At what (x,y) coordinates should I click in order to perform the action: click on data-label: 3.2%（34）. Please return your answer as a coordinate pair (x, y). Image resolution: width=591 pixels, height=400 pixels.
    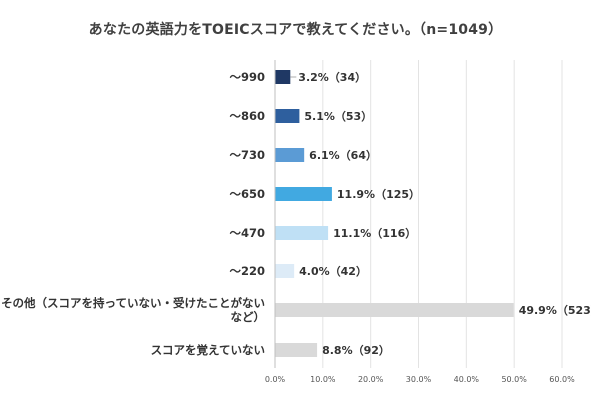
    Looking at the image, I should click on (332, 77).